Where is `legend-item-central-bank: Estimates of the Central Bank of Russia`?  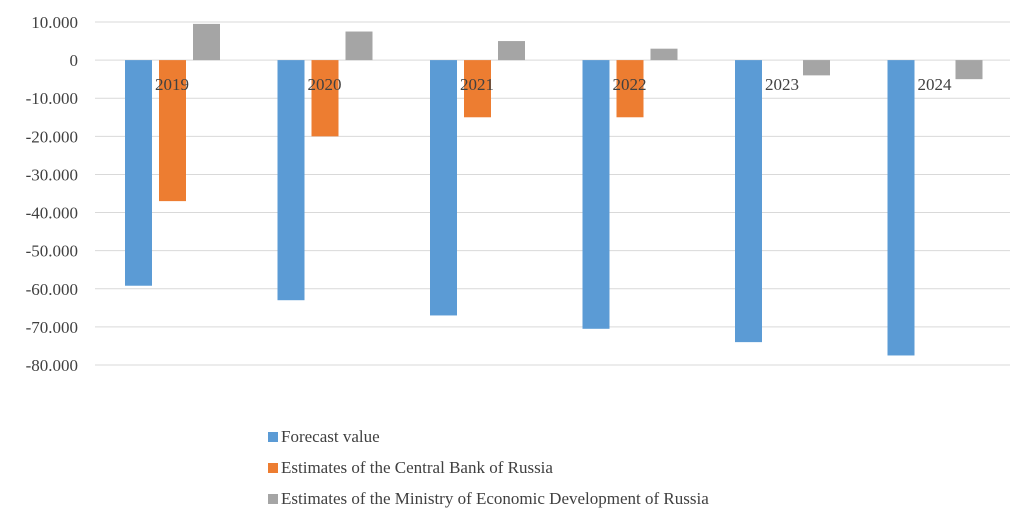 legend-item-central-bank: Estimates of the Central Bank of Russia is located at coordinates (488, 467).